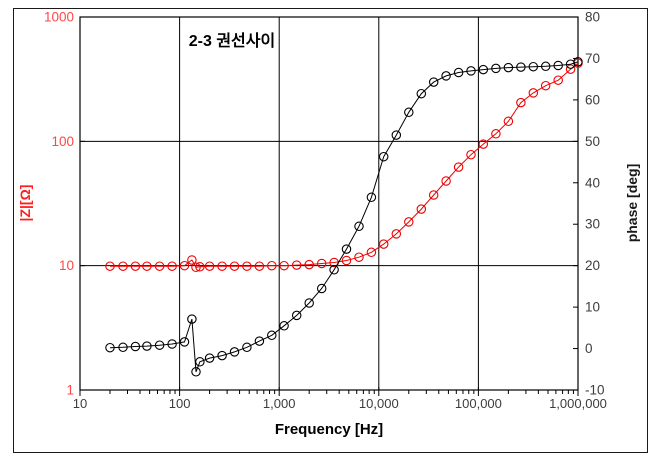 The image size is (657, 462). Describe the element at coordinates (340, 403) in the screenshot. I see `x-tick-labels: 10 100 1,000 10,000 100,000 1,000,000` at that location.